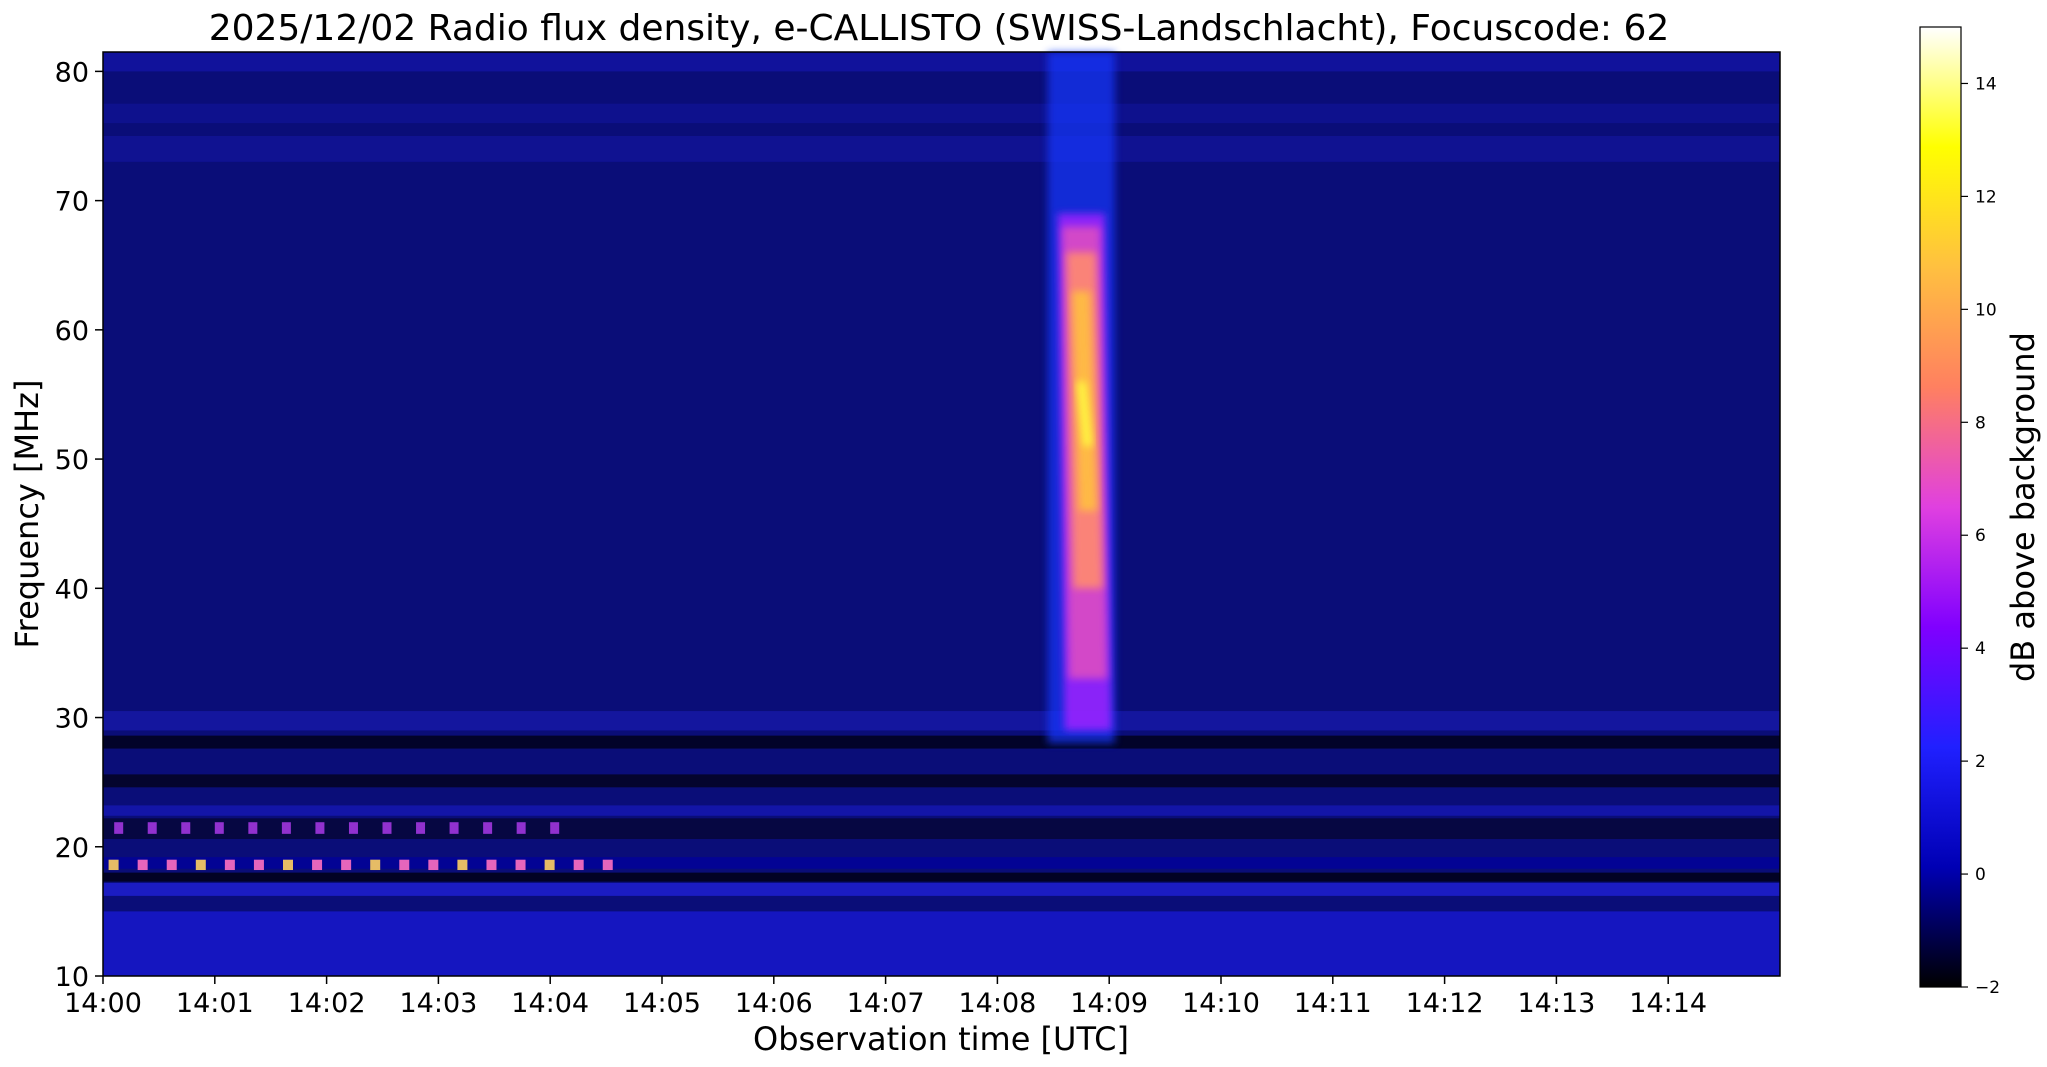  What do you see at coordinates (1980, 762) in the screenshot?
I see `colorbar-tick-label: 2` at bounding box center [1980, 762].